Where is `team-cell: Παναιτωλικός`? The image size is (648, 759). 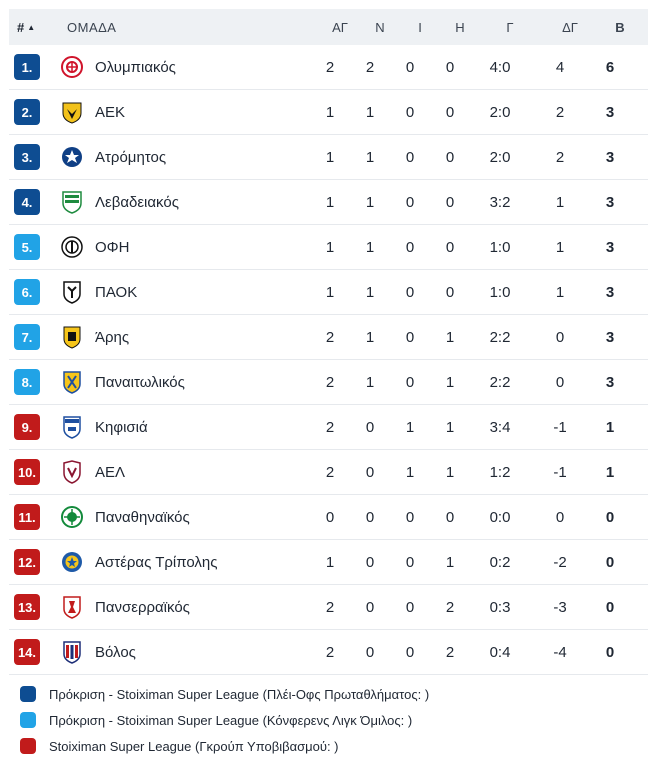 team-cell: Παναιτωλικός is located at coordinates (183, 382).